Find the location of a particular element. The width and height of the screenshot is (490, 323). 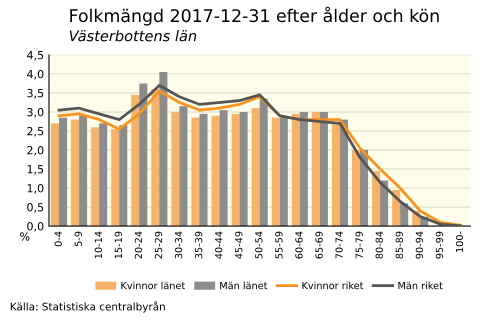

x-tick-label: 25-29 is located at coordinates (158, 245).